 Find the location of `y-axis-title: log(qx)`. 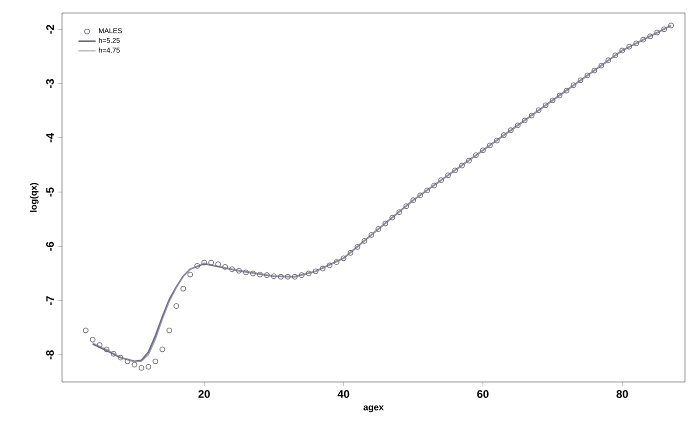

y-axis-title: log(qx) is located at coordinates (34, 197).